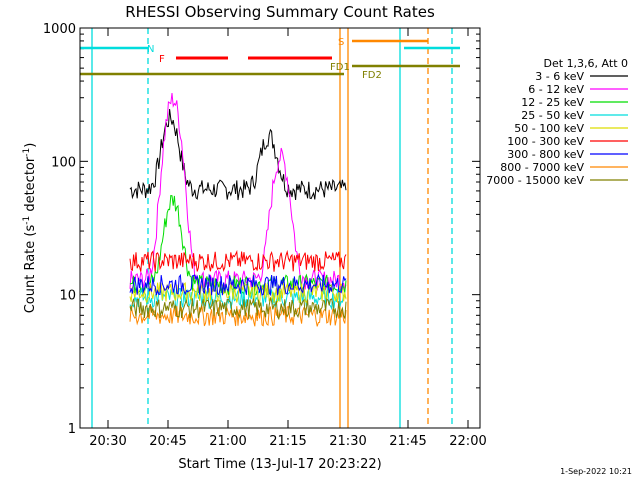  I want to click on x-tick-label: 20:30, so click(107, 441).